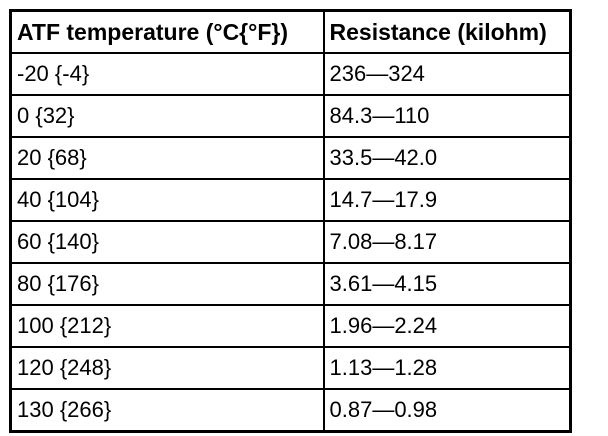 This screenshot has width=608, height=436. Describe the element at coordinates (447, 368) in the screenshot. I see `resistance-cell: 1.13—1.28` at that location.